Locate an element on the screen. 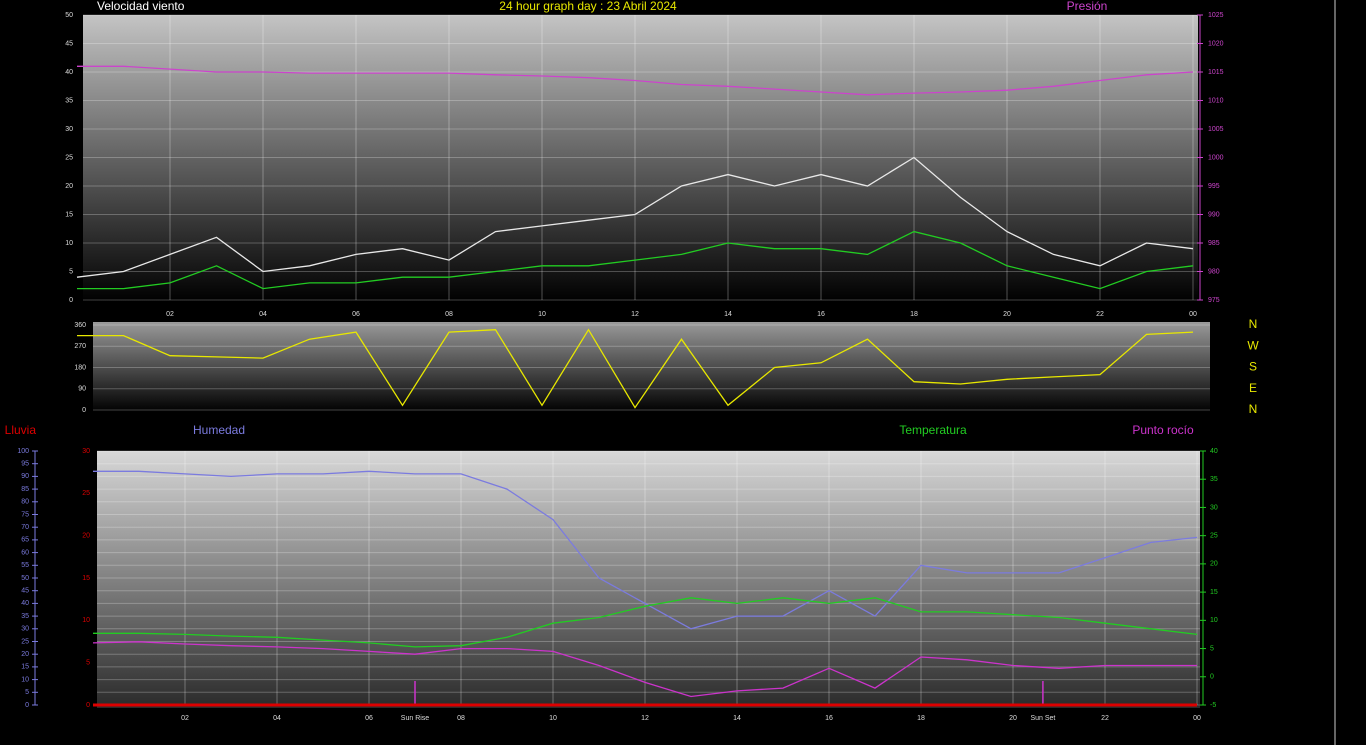  compass-label: E is located at coordinates (1253, 388).